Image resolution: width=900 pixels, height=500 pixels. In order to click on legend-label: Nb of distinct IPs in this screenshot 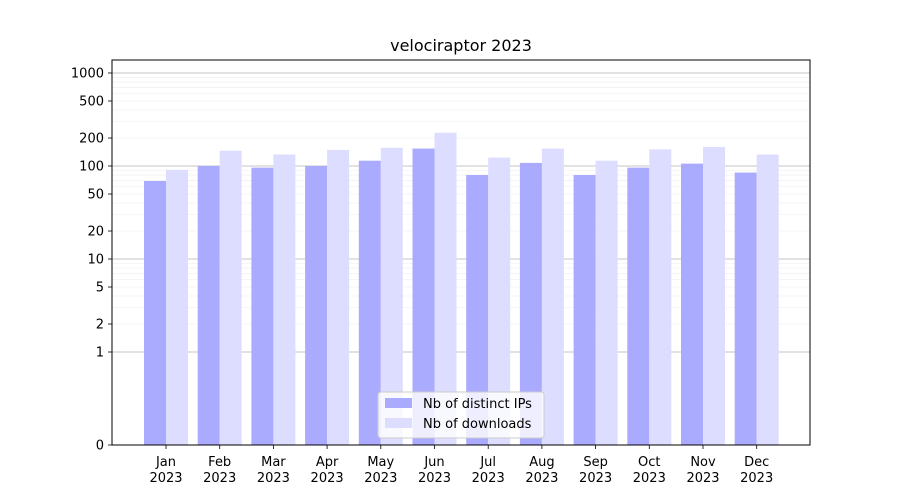, I will do `click(477, 404)`.